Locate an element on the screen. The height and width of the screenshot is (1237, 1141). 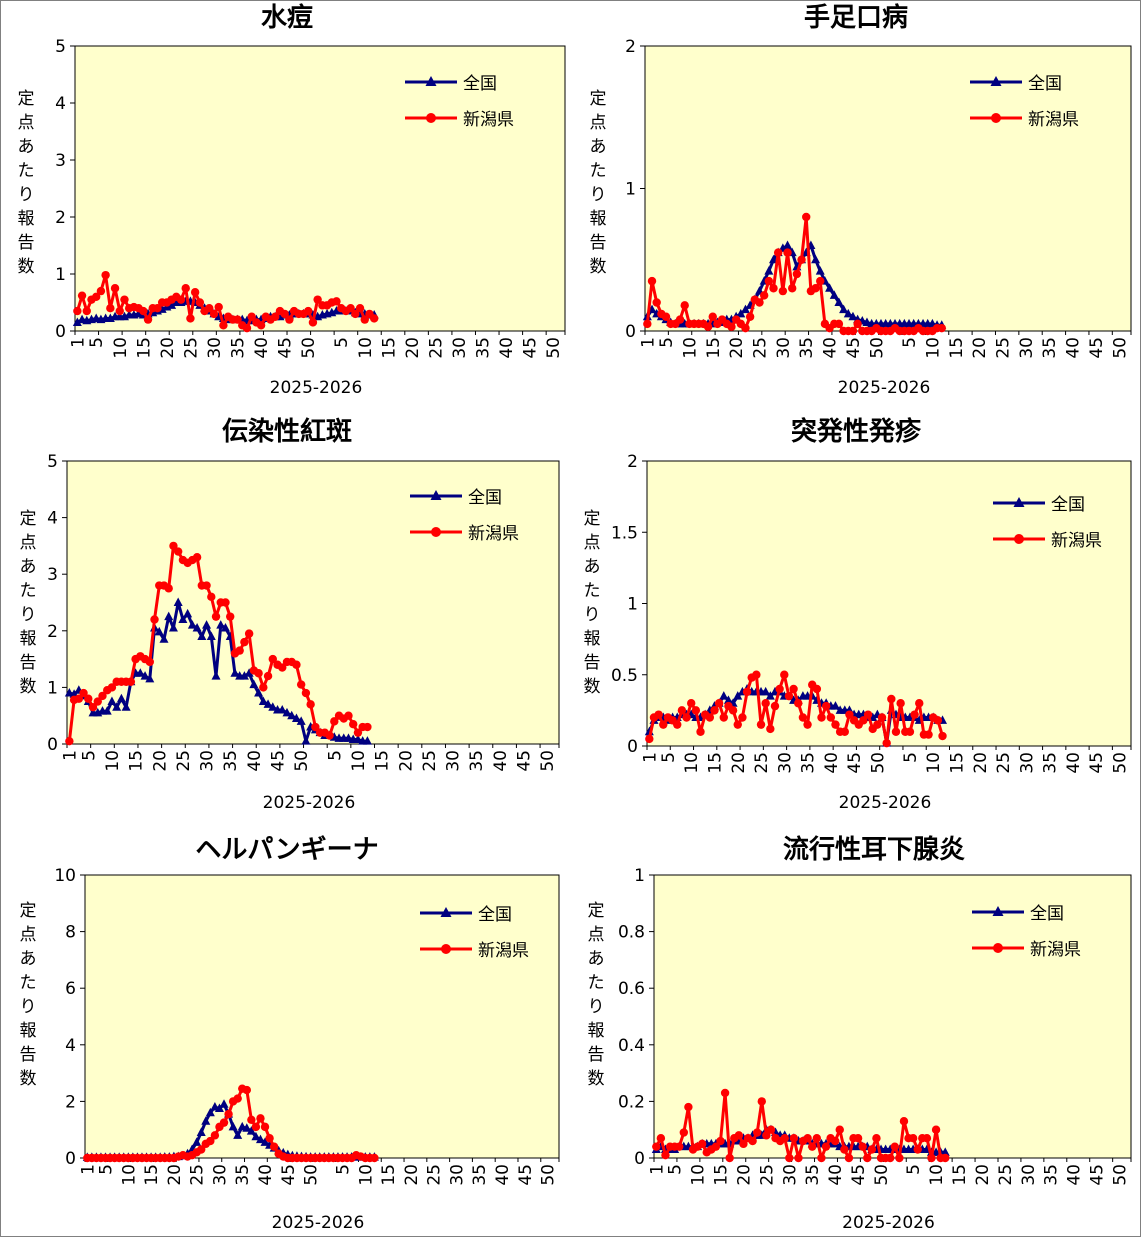
y-tick-label: 0.8 is located at coordinates (631, 933).